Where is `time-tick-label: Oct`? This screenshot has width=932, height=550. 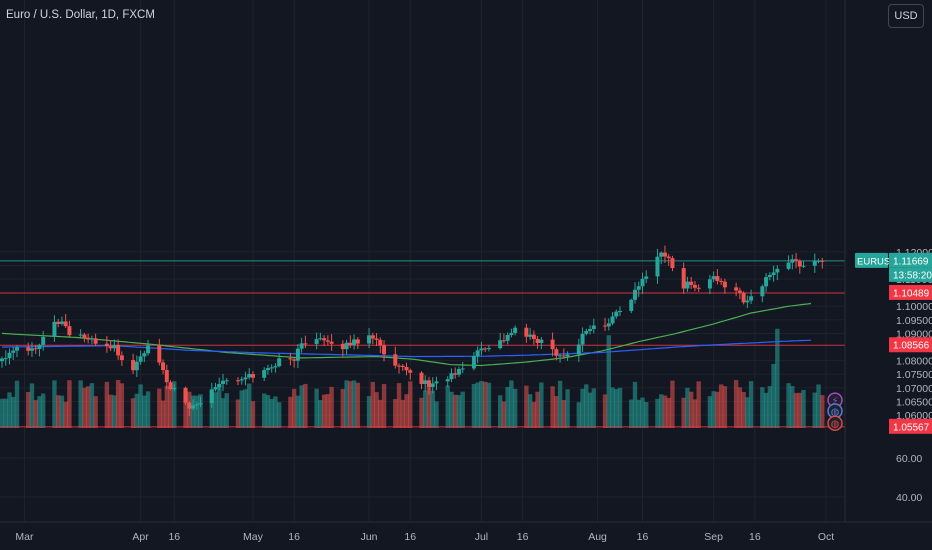
time-tick-label: Oct is located at coordinates (826, 537).